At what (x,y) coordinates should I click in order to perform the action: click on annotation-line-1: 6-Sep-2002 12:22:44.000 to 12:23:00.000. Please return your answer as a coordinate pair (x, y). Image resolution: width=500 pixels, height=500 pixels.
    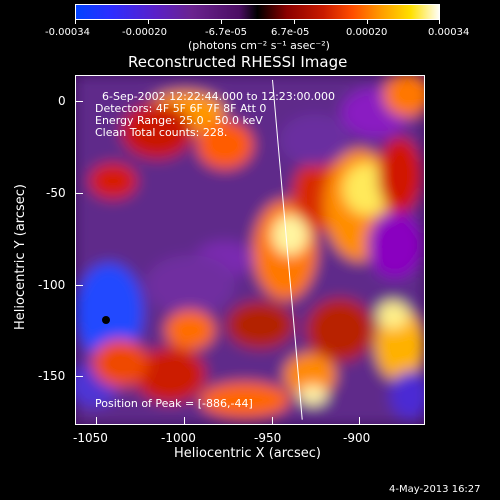
    Looking at the image, I should click on (218, 96).